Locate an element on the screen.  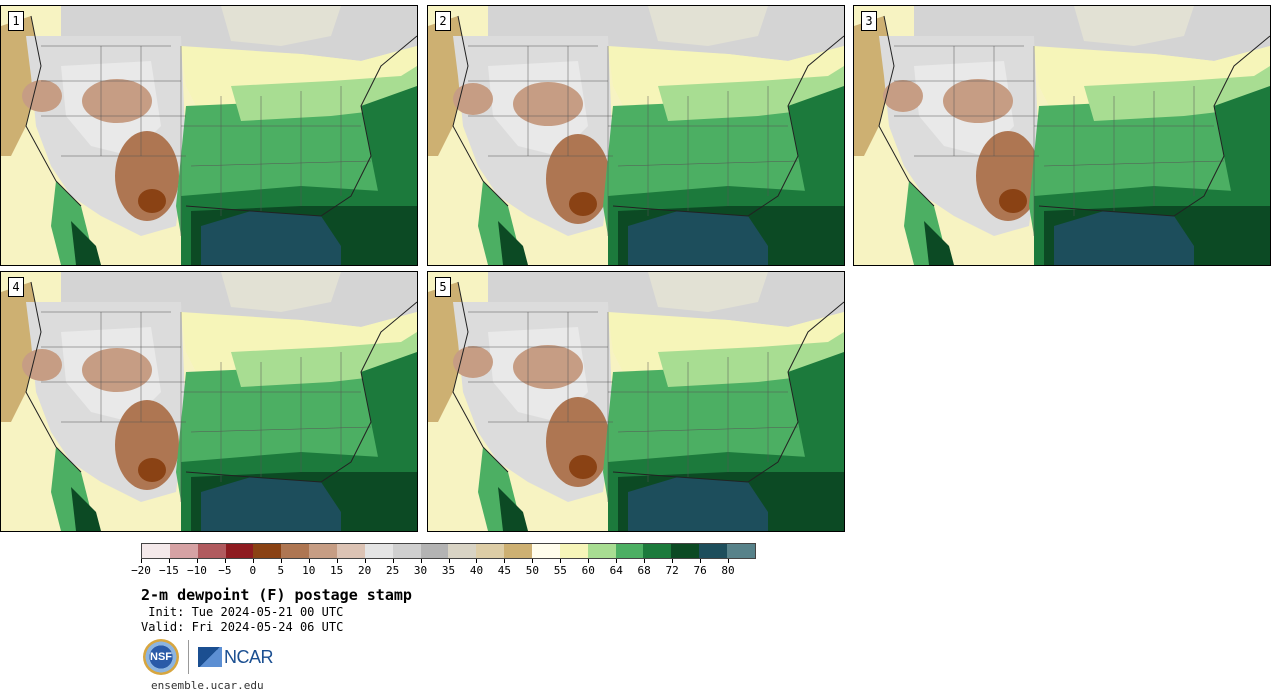
map-panel-3: 3 is located at coordinates (1062, 135).